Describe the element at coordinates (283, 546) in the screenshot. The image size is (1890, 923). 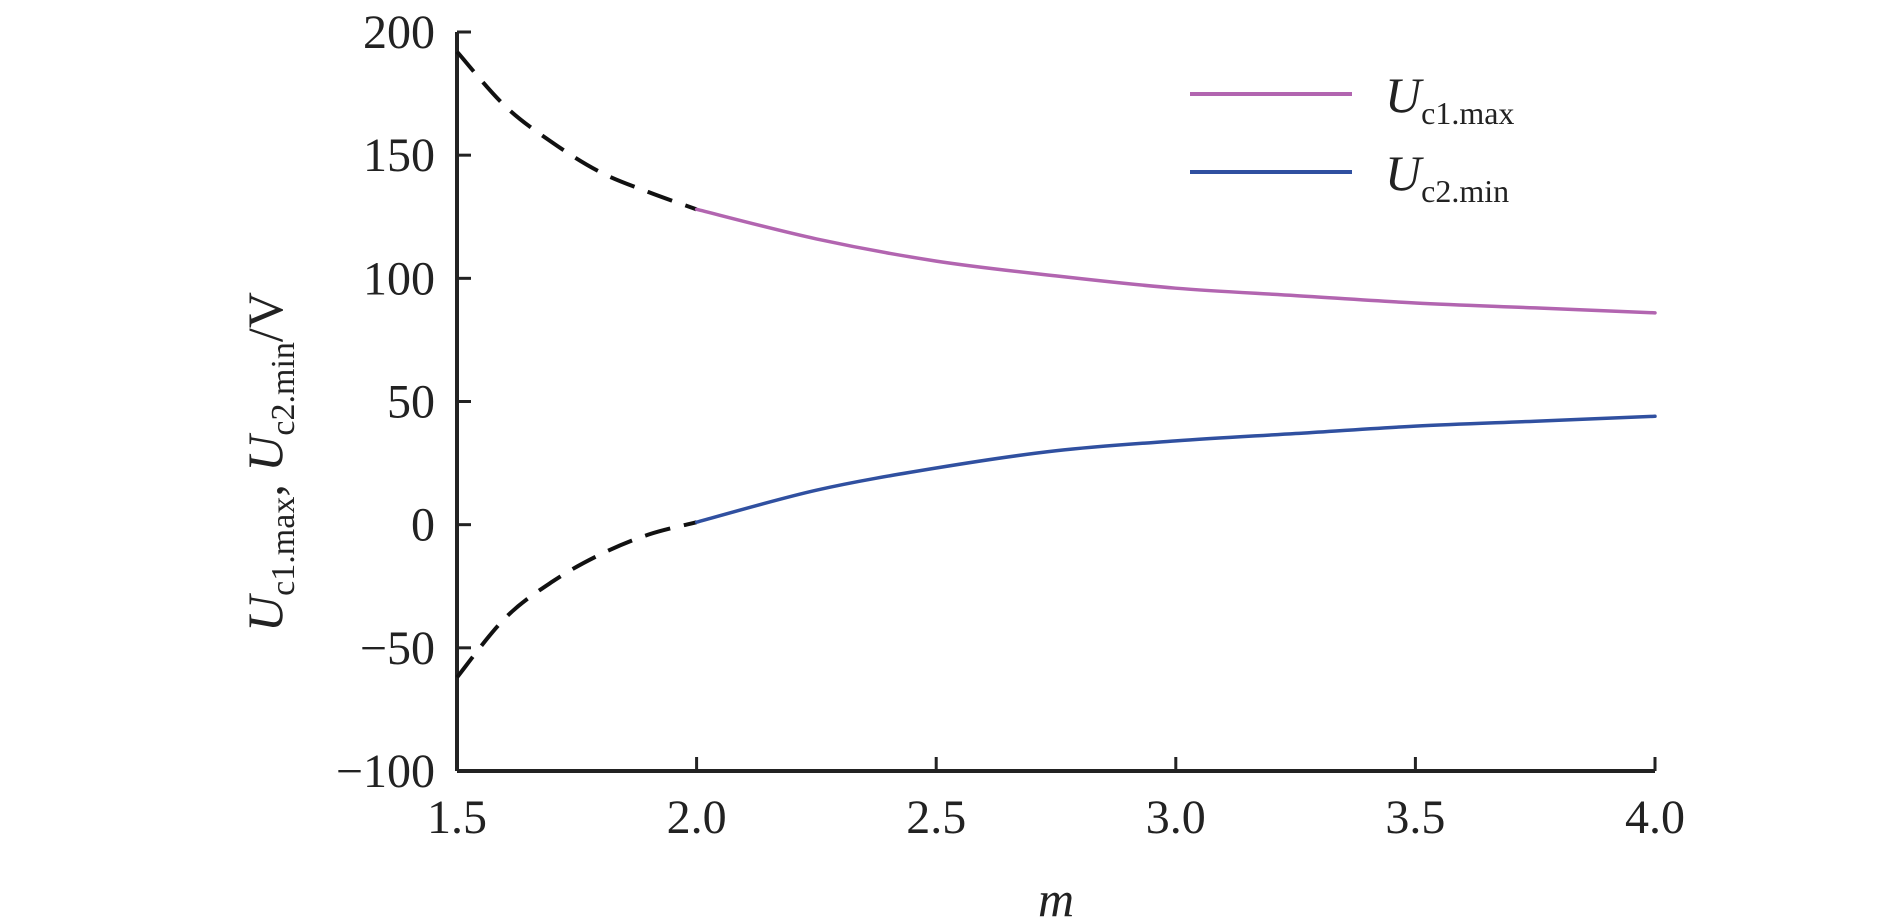
I see `y-axis-title-sub1: c1.max` at that location.